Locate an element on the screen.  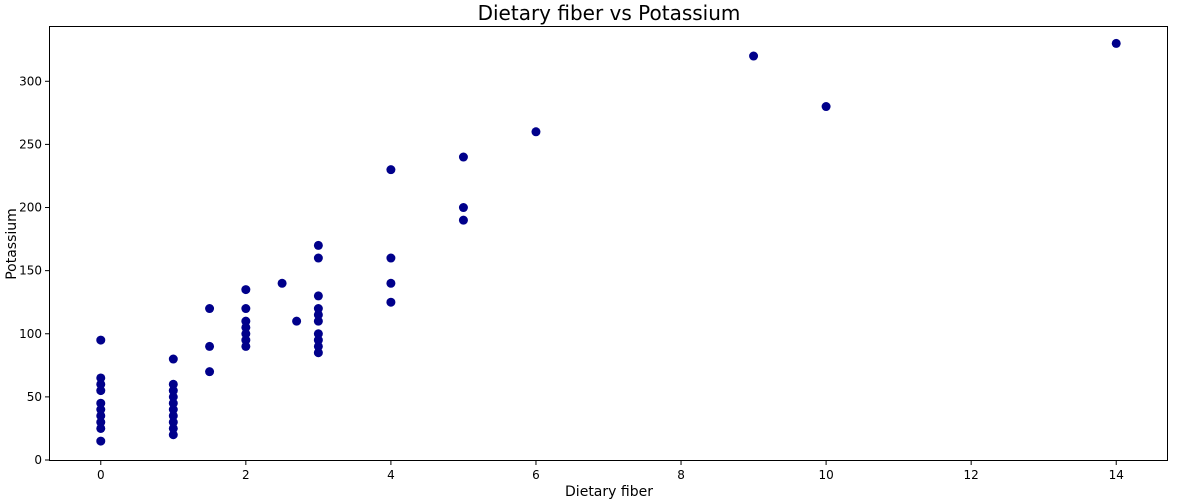
x-axis-label: Dietary fiber is located at coordinates (609, 492).